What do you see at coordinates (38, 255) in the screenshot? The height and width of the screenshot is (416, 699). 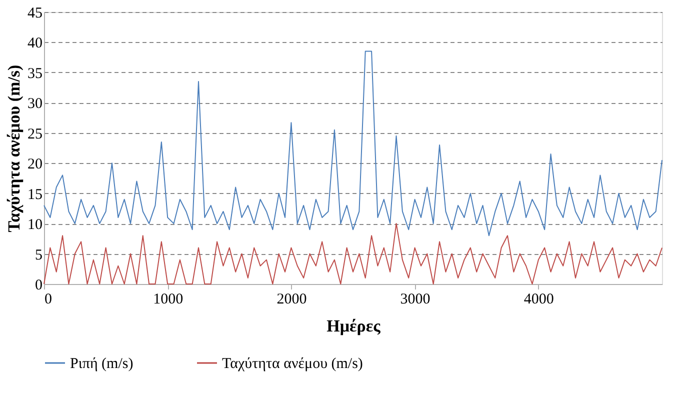 I see `y-tick-label: 5` at bounding box center [38, 255].